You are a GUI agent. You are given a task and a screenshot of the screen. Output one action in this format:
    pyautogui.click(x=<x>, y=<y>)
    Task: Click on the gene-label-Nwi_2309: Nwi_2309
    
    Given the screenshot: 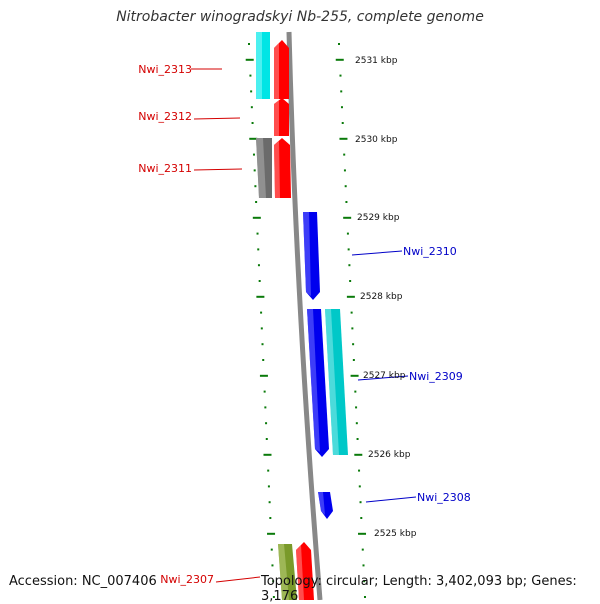 What is the action you would take?
    pyautogui.click(x=436, y=376)
    